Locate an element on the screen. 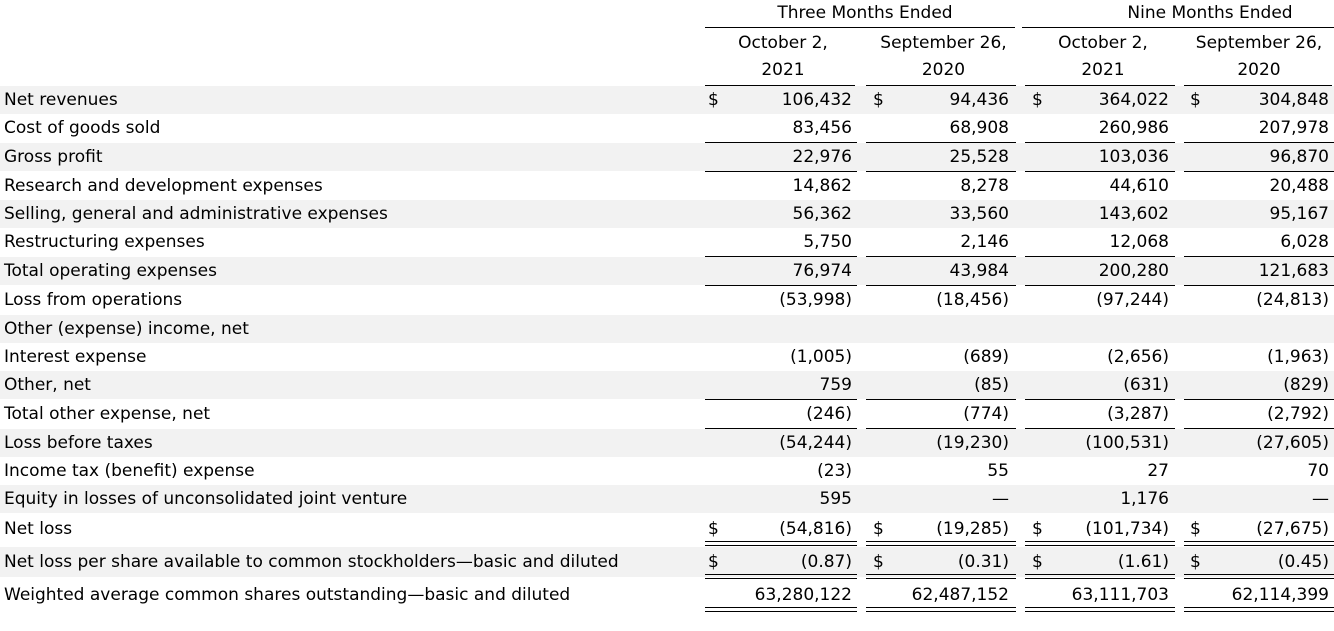  value-cell-col4: 95,167 is located at coordinates (1299, 214).